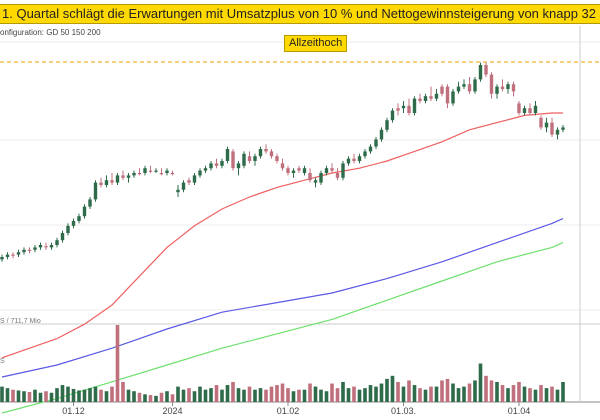 The width and height of the screenshot is (600, 420). What do you see at coordinates (288, 411) in the screenshot?
I see `x-tick-label-2: 01.02` at bounding box center [288, 411].